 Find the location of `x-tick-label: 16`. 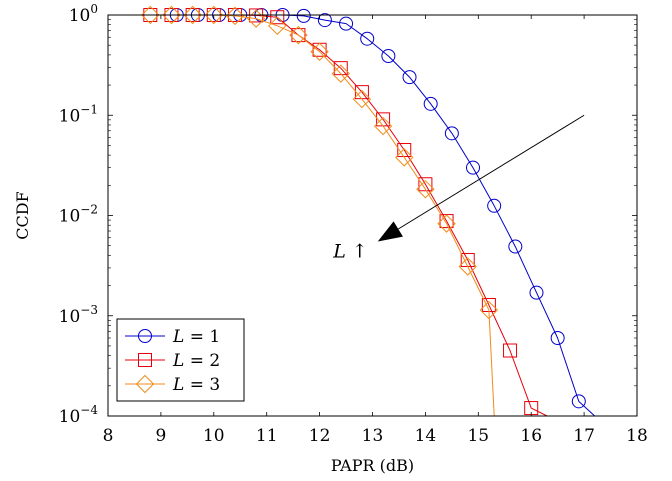

x-tick-label: 16 is located at coordinates (531, 436).